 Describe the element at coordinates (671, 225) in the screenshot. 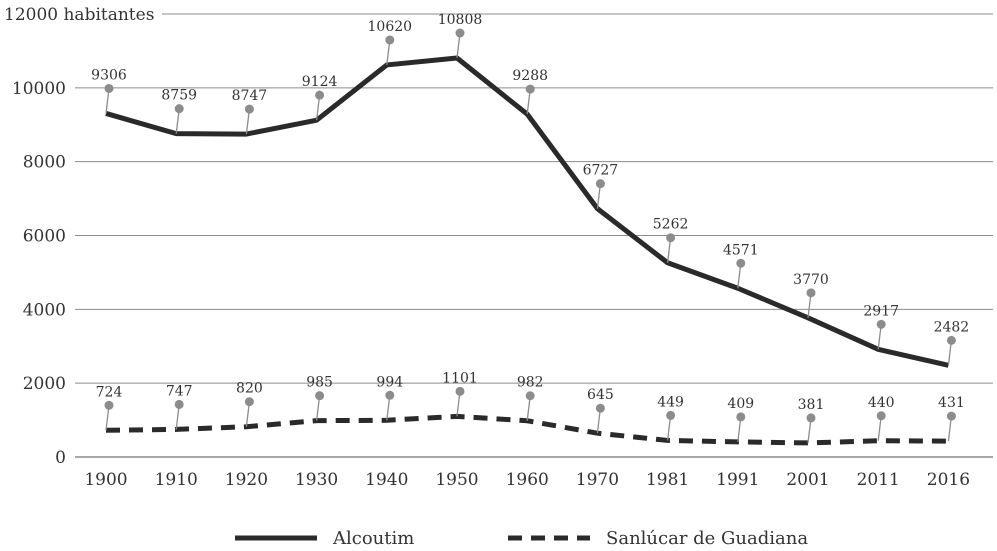

I see `data-label: 5262` at that location.